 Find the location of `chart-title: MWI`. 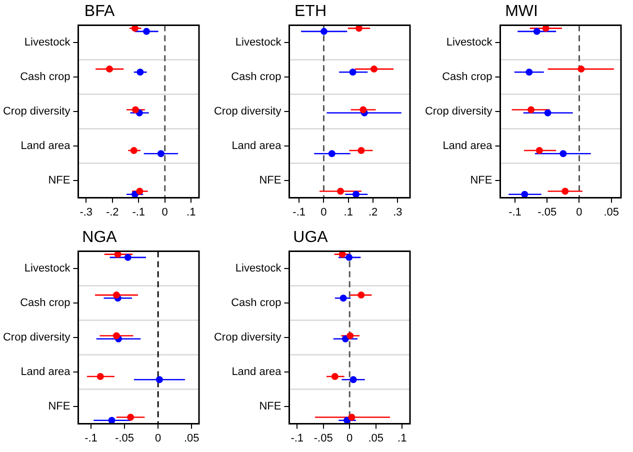

chart-title: MWI is located at coordinates (521, 11).